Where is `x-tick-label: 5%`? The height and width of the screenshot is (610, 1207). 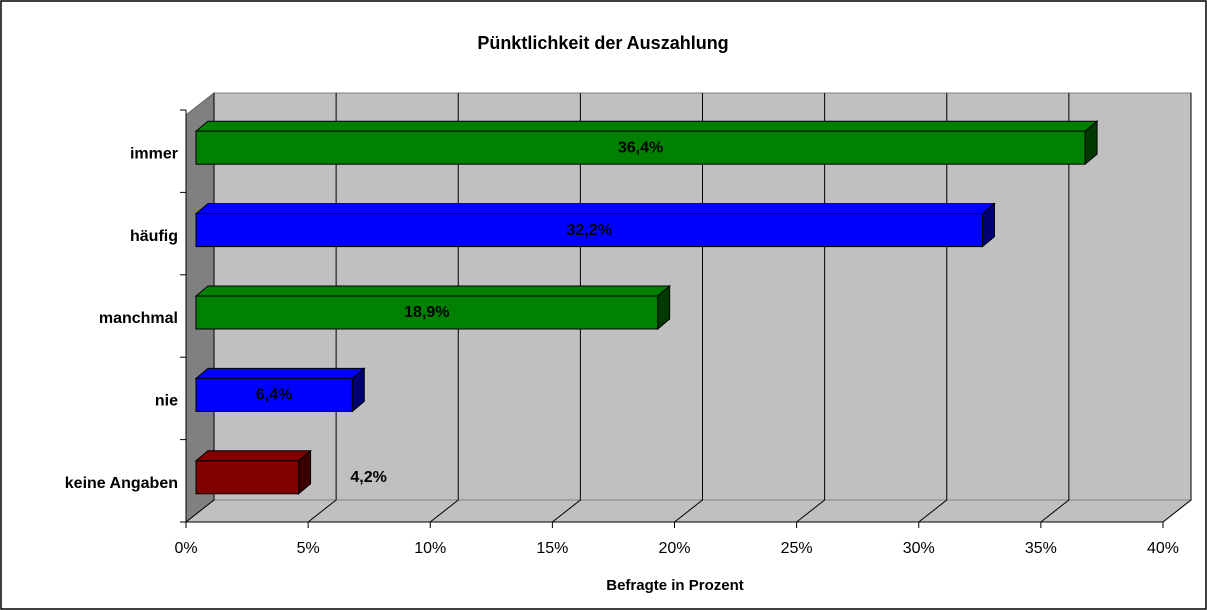 x-tick-label: 5% is located at coordinates (308, 548).